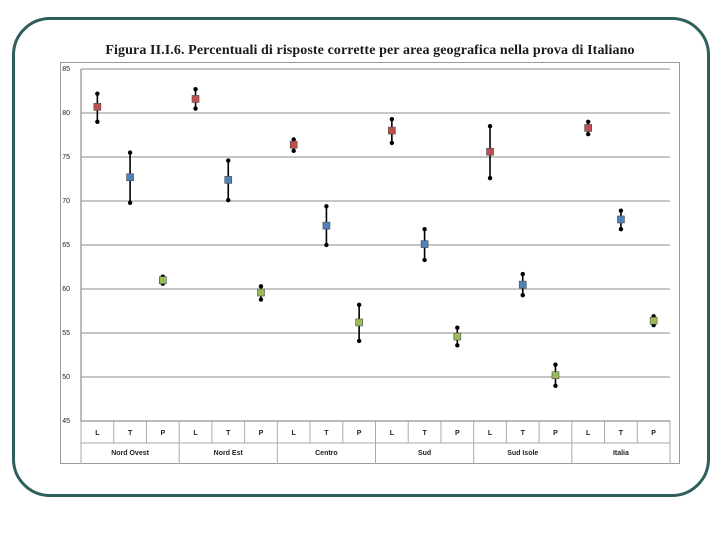 The image size is (720, 540). Describe the element at coordinates (326, 453) in the screenshot. I see `group-label: Centro` at that location.